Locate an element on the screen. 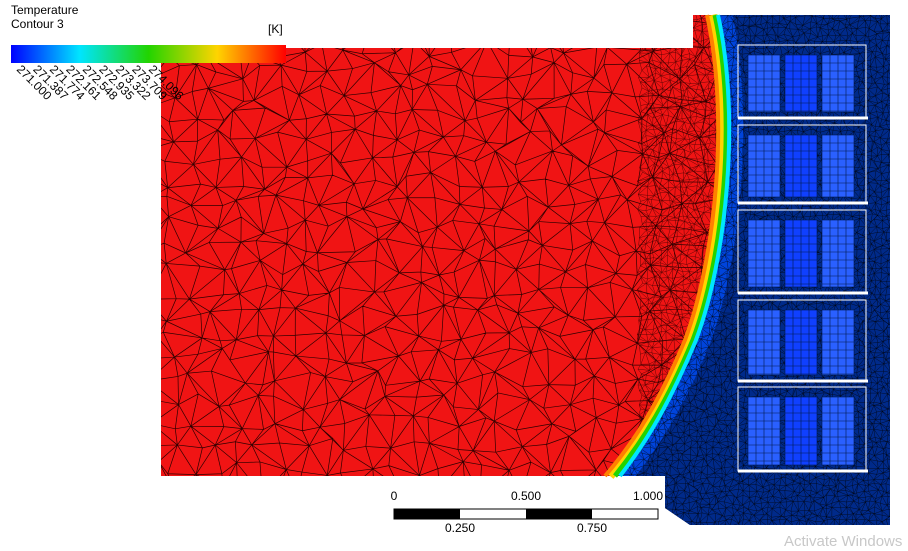 This screenshot has height=551, width=908. scale-bar is located at coordinates (526, 514).